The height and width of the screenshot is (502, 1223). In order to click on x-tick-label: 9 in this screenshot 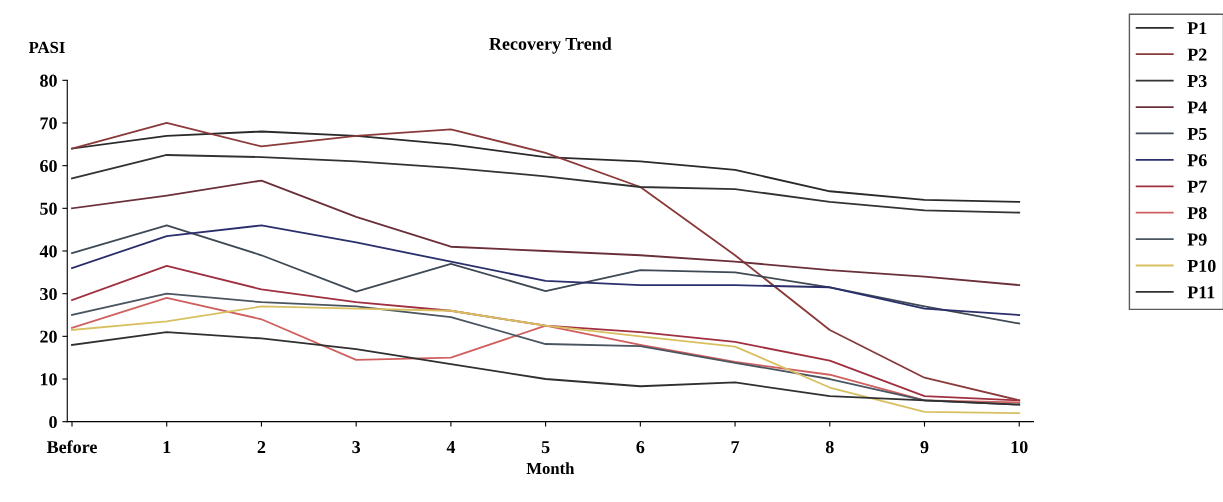, I will do `click(924, 447)`.